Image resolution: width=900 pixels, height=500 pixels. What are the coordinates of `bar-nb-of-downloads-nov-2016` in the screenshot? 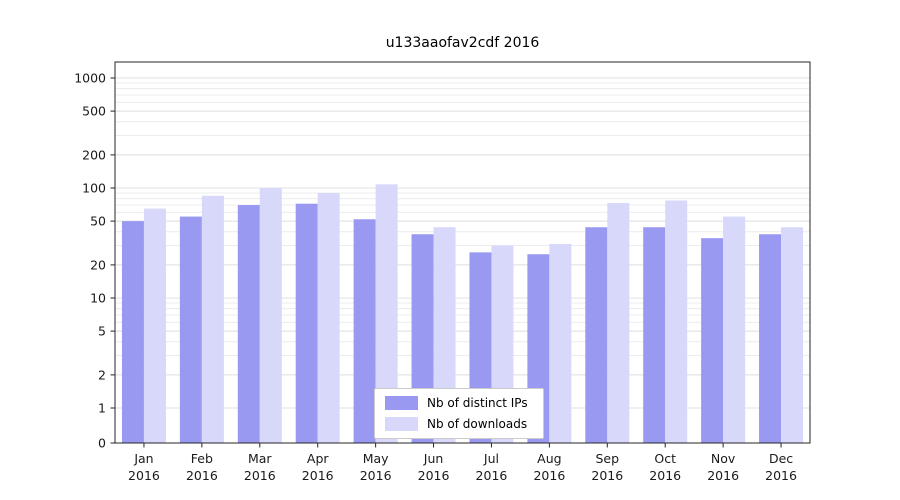 It's located at (734, 329).